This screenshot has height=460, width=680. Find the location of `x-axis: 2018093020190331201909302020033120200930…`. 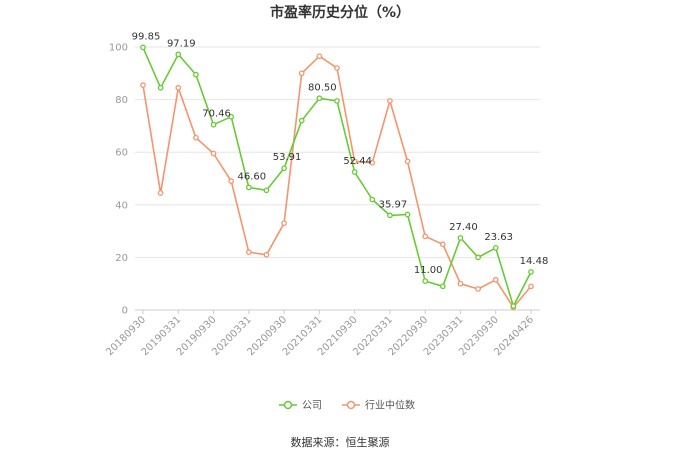

x-axis: 2018093020190331201909302020033120200930… is located at coordinates (322, 333).